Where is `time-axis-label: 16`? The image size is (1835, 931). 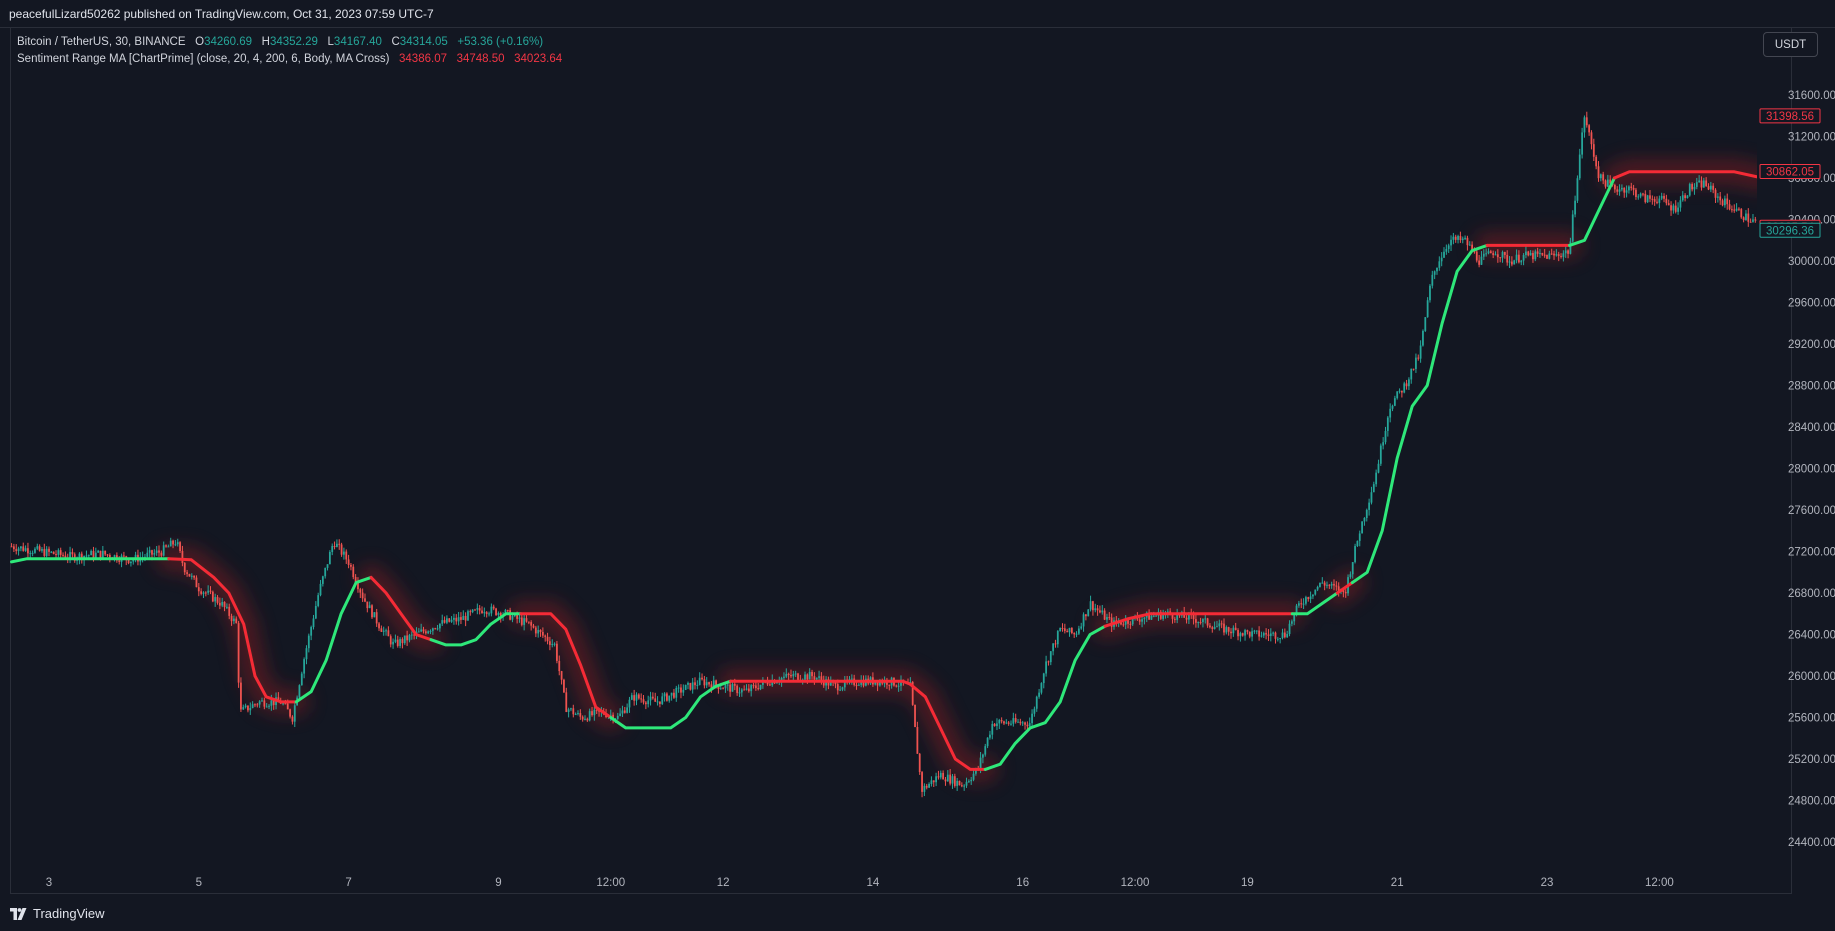
time-axis-label: 16 is located at coordinates (1022, 883).